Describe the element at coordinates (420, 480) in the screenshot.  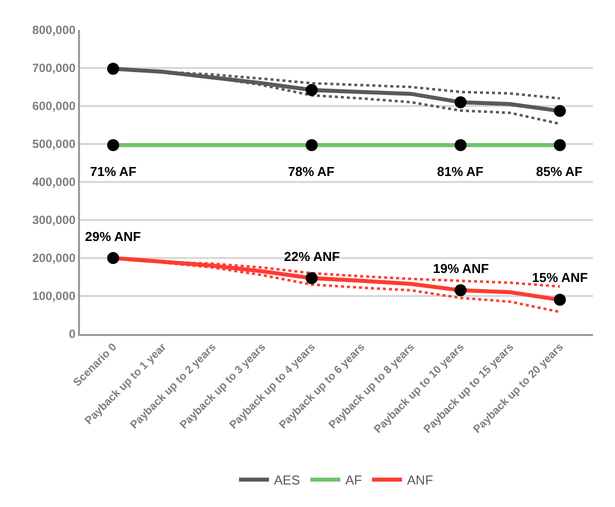
I see `legend-label: ANF` at that location.